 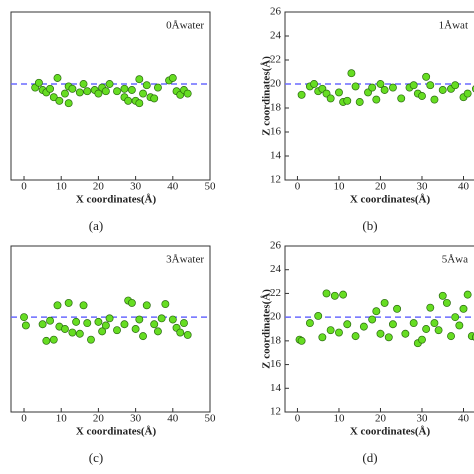 I want to click on y-tick-label: 14, so click(x=276, y=156).